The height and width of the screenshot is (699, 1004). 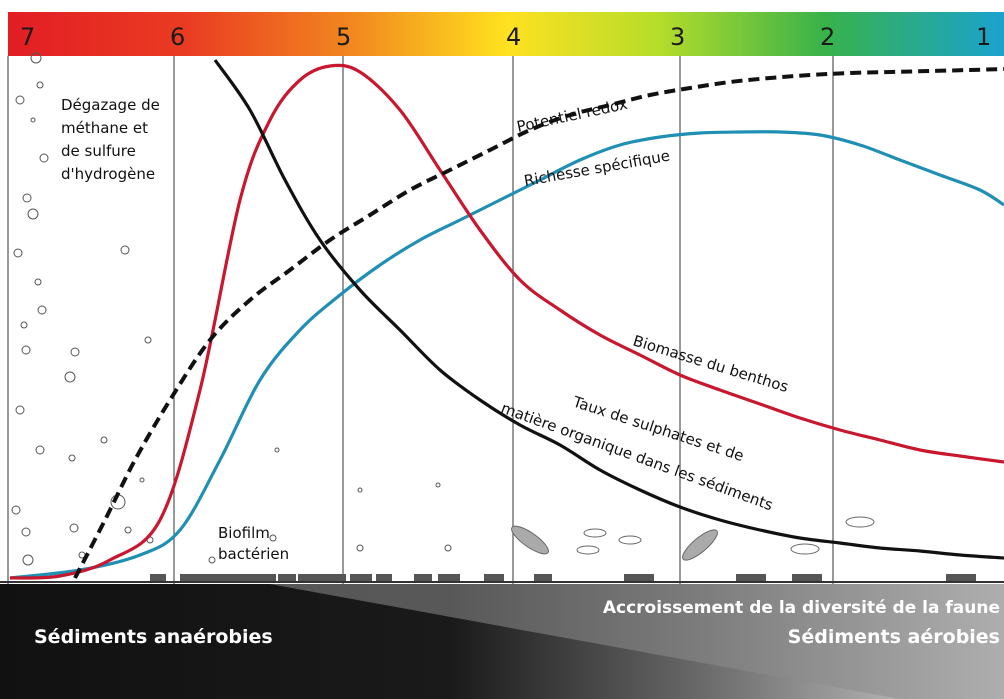 What do you see at coordinates (177, 37) in the screenshot?
I see `zone-number-6: 6` at bounding box center [177, 37].